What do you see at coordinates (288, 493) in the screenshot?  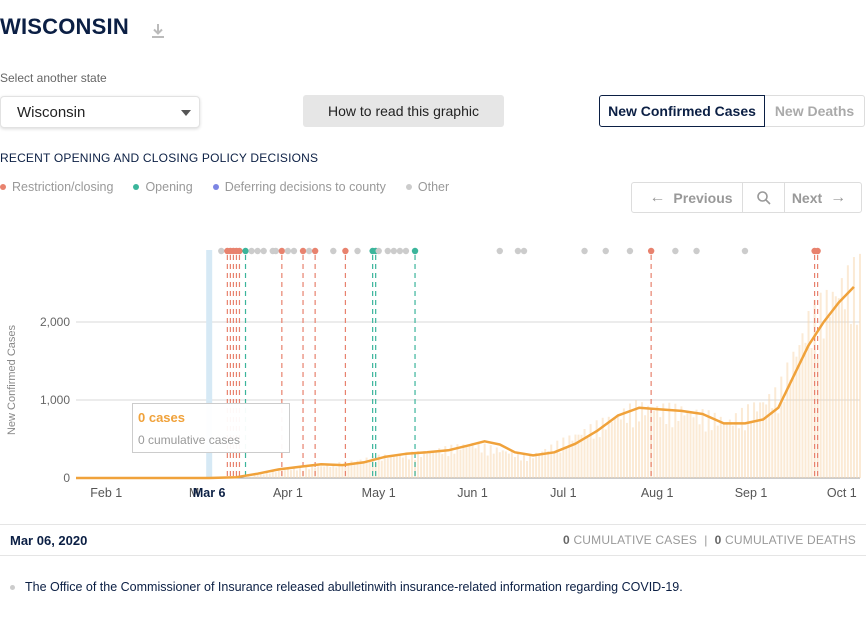 I see `x-tick-label: Apr 1` at bounding box center [288, 493].